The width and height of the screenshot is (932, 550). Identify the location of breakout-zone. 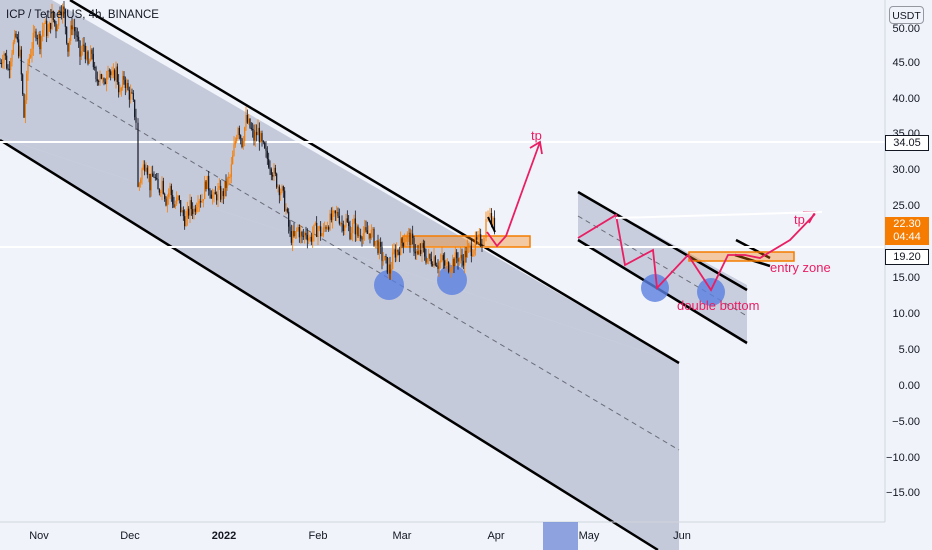
(466, 241).